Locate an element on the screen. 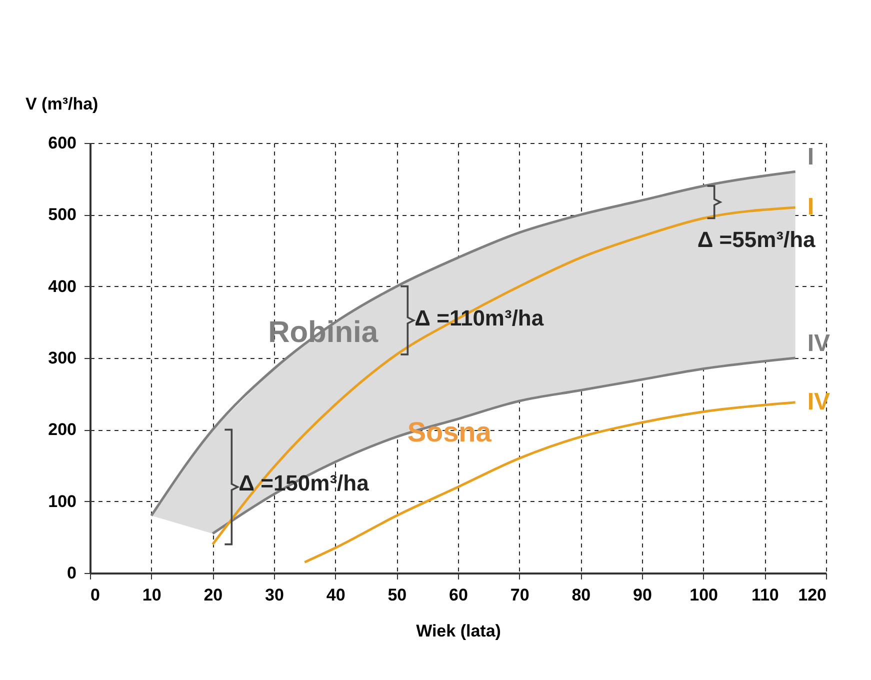  x-tick-label: 80 is located at coordinates (581, 595).